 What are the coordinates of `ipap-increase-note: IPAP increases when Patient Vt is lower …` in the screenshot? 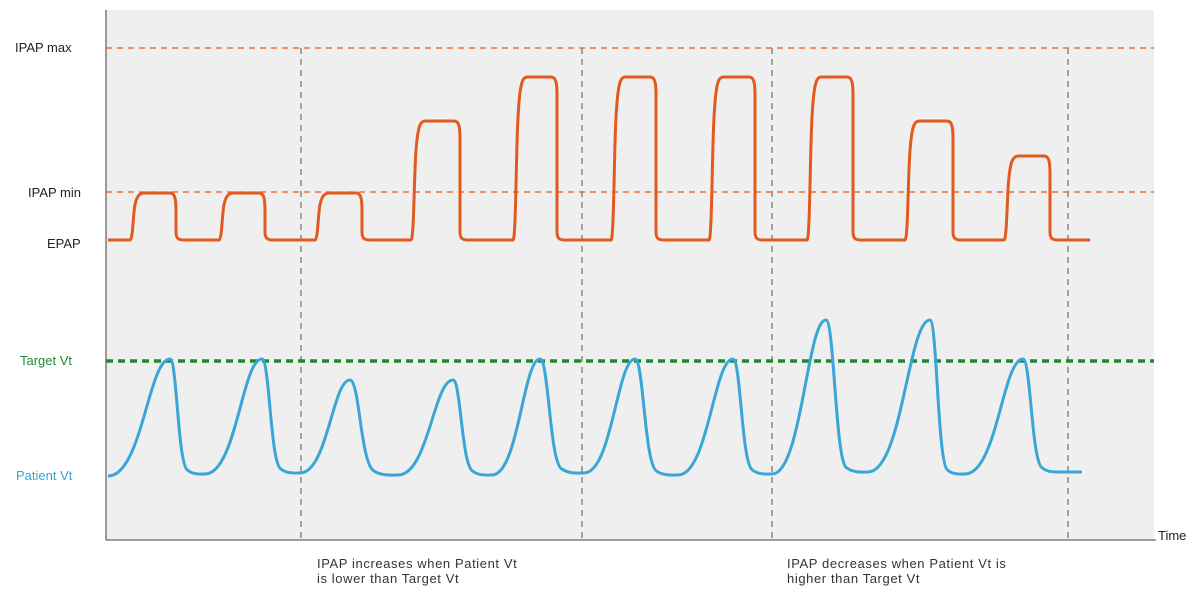 It's located at (417, 571).